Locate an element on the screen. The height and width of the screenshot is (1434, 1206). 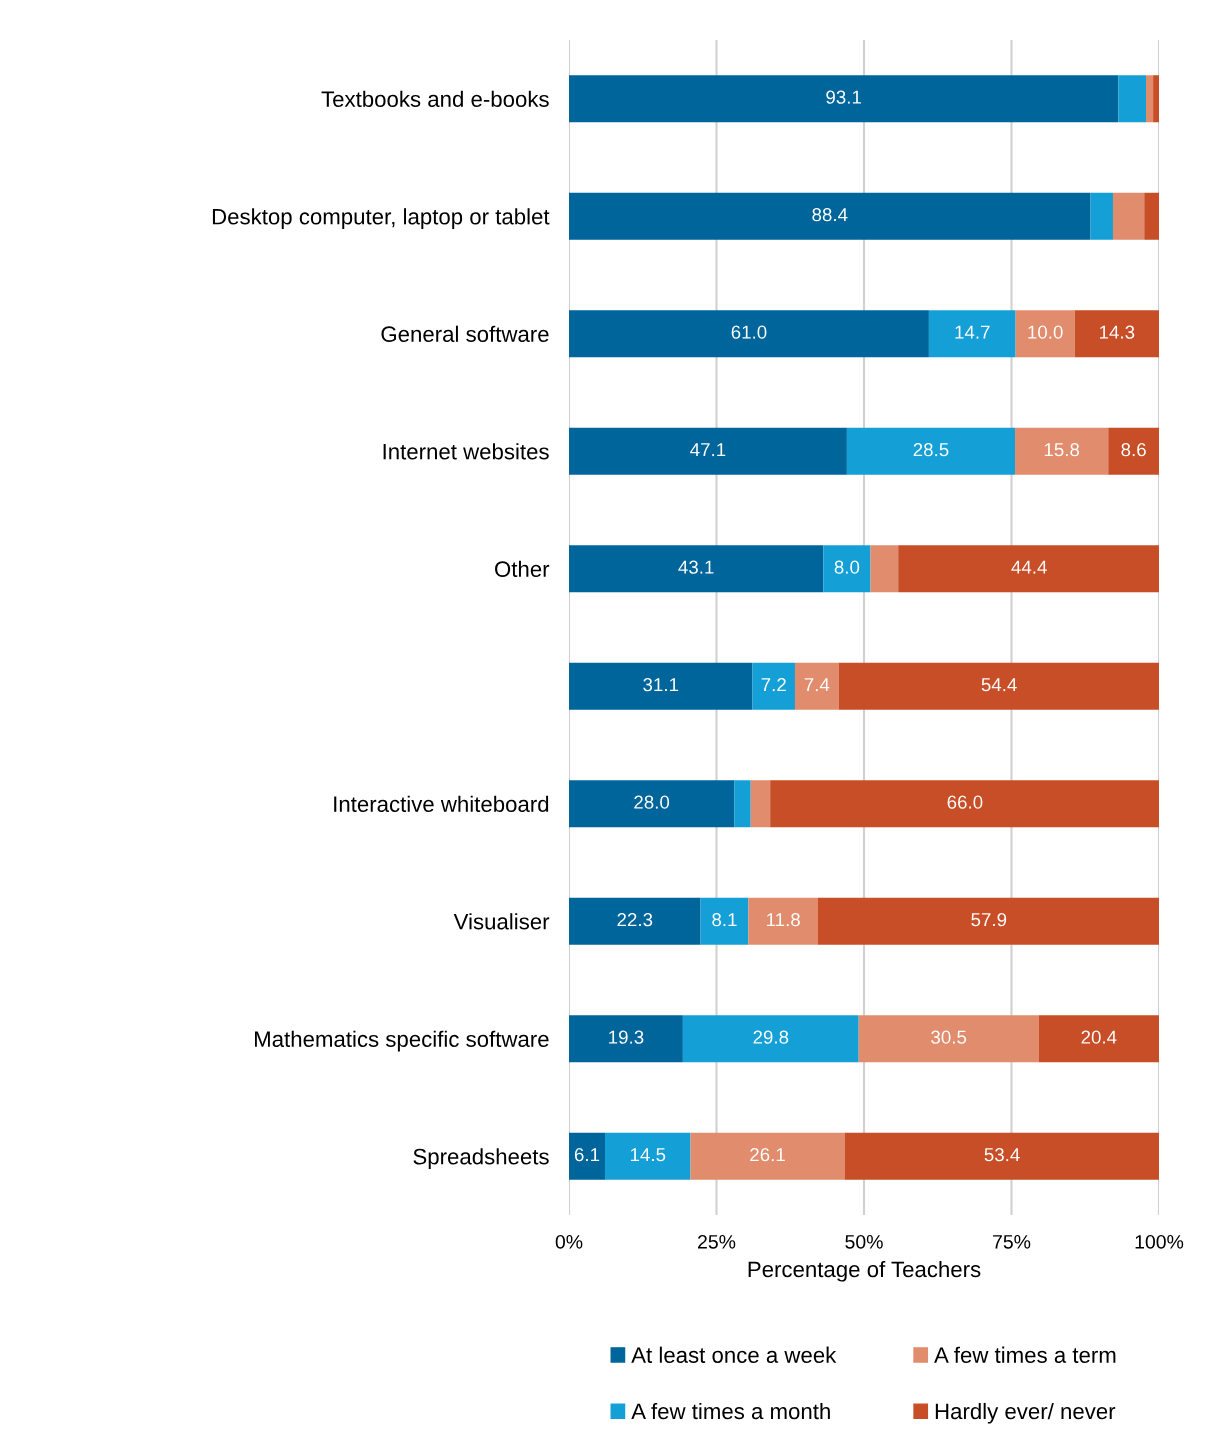
data-label: 20.4 is located at coordinates (1099, 1037).